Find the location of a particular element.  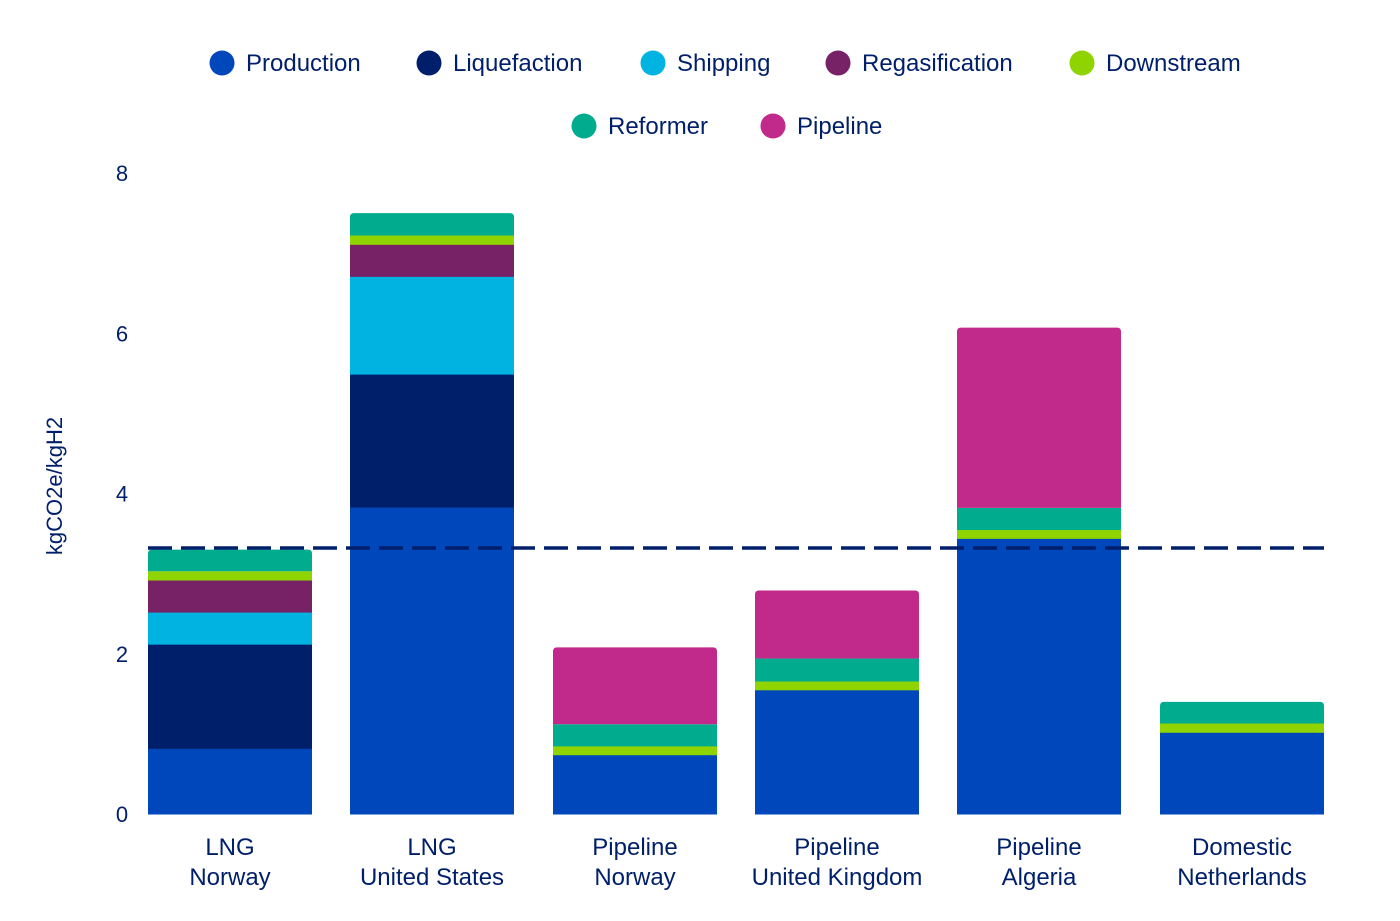

legend-label: Shipping is located at coordinates (723, 63).